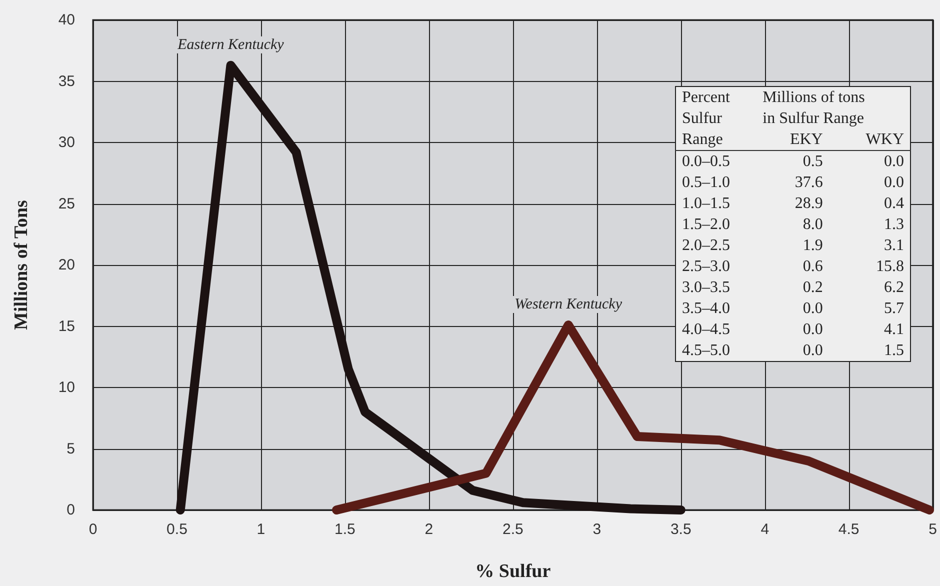  What do you see at coordinates (513, 571) in the screenshot?
I see `x-axis-title: % Sulfur` at bounding box center [513, 571].